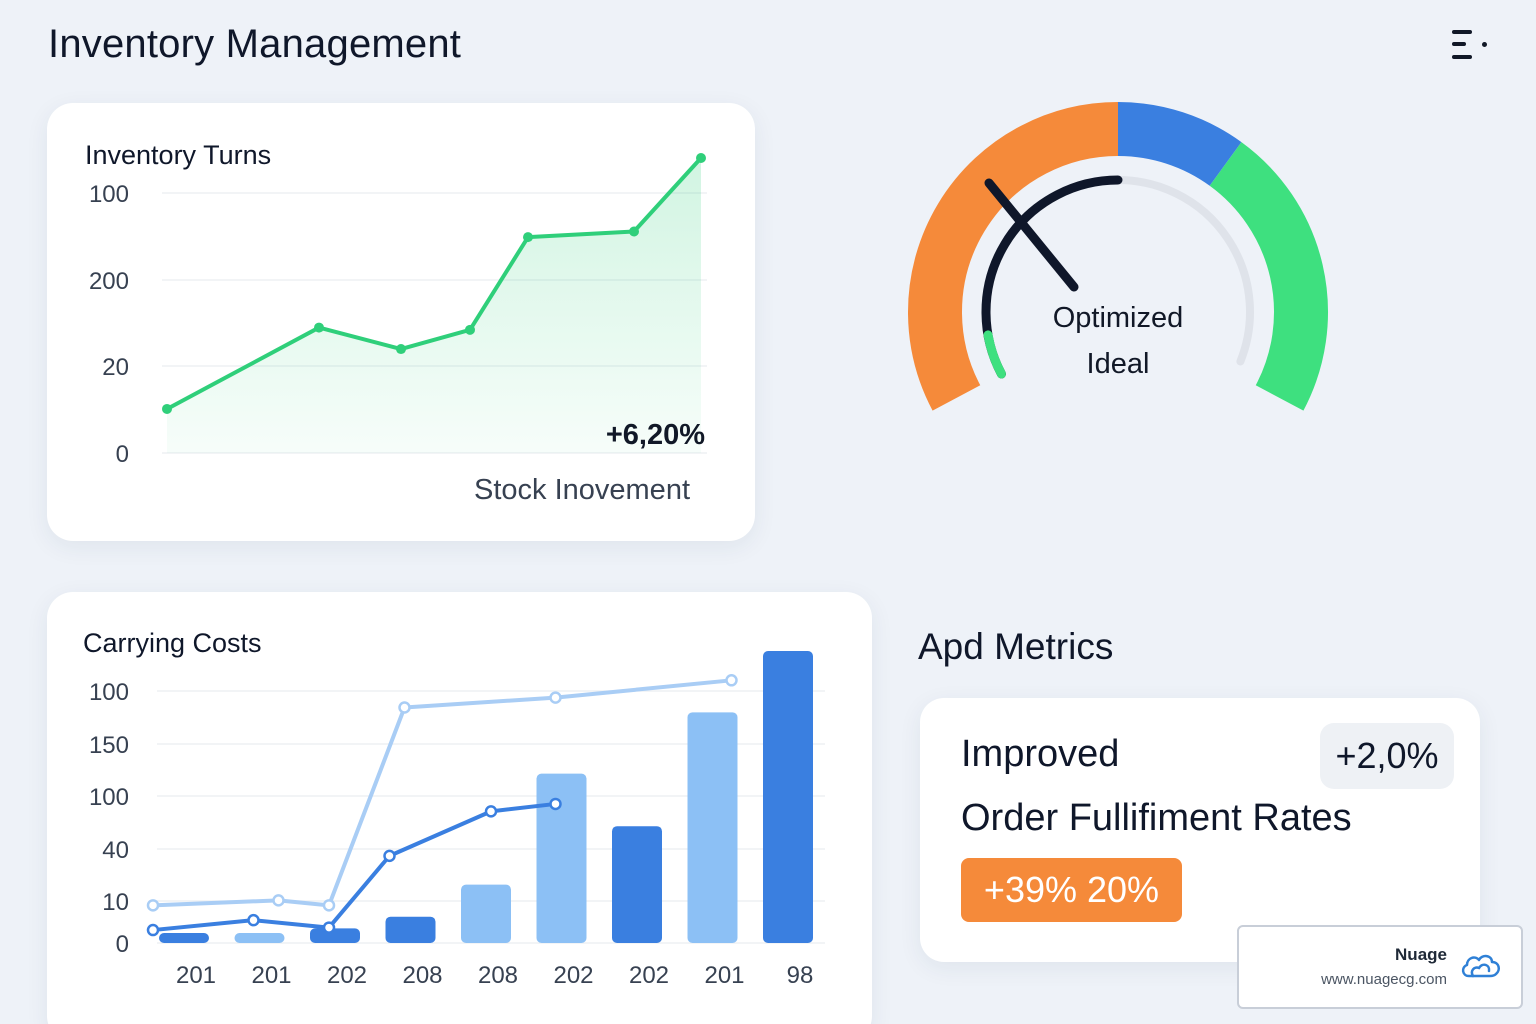  Describe the element at coordinates (655, 435) in the screenshot. I see `turns-change-label: +6,20%` at that location.